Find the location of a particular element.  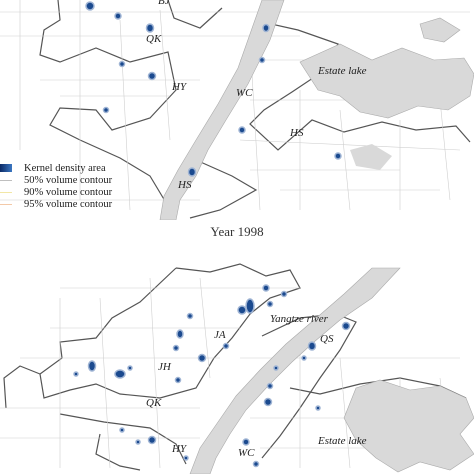

legend-item-50: 50% volume contour is located at coordinates (70, 180).